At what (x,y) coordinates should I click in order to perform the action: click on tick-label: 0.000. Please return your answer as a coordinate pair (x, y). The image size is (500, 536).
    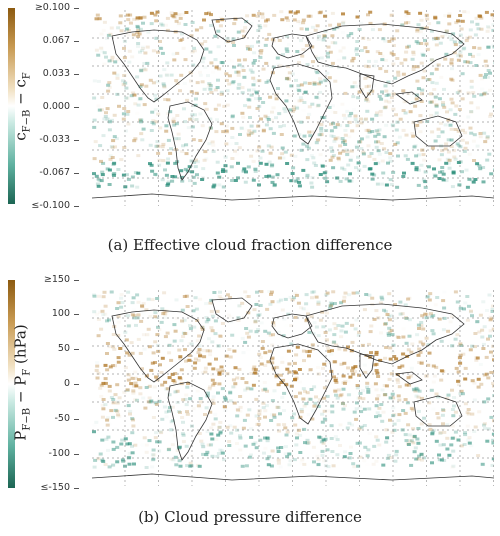
    Looking at the image, I should click on (51, 106).